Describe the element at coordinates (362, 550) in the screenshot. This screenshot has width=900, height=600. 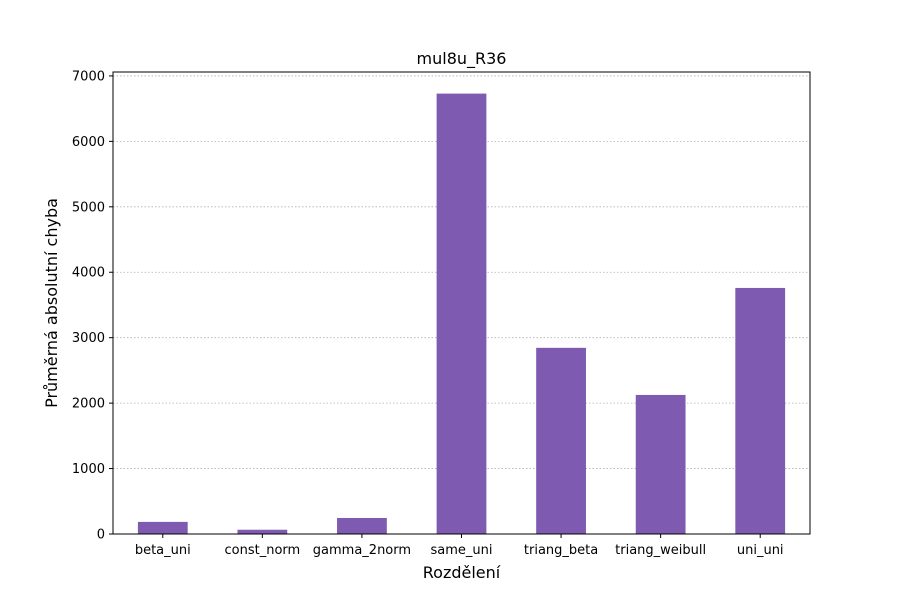
I see `x-tick-label: gamma_2norm` at that location.